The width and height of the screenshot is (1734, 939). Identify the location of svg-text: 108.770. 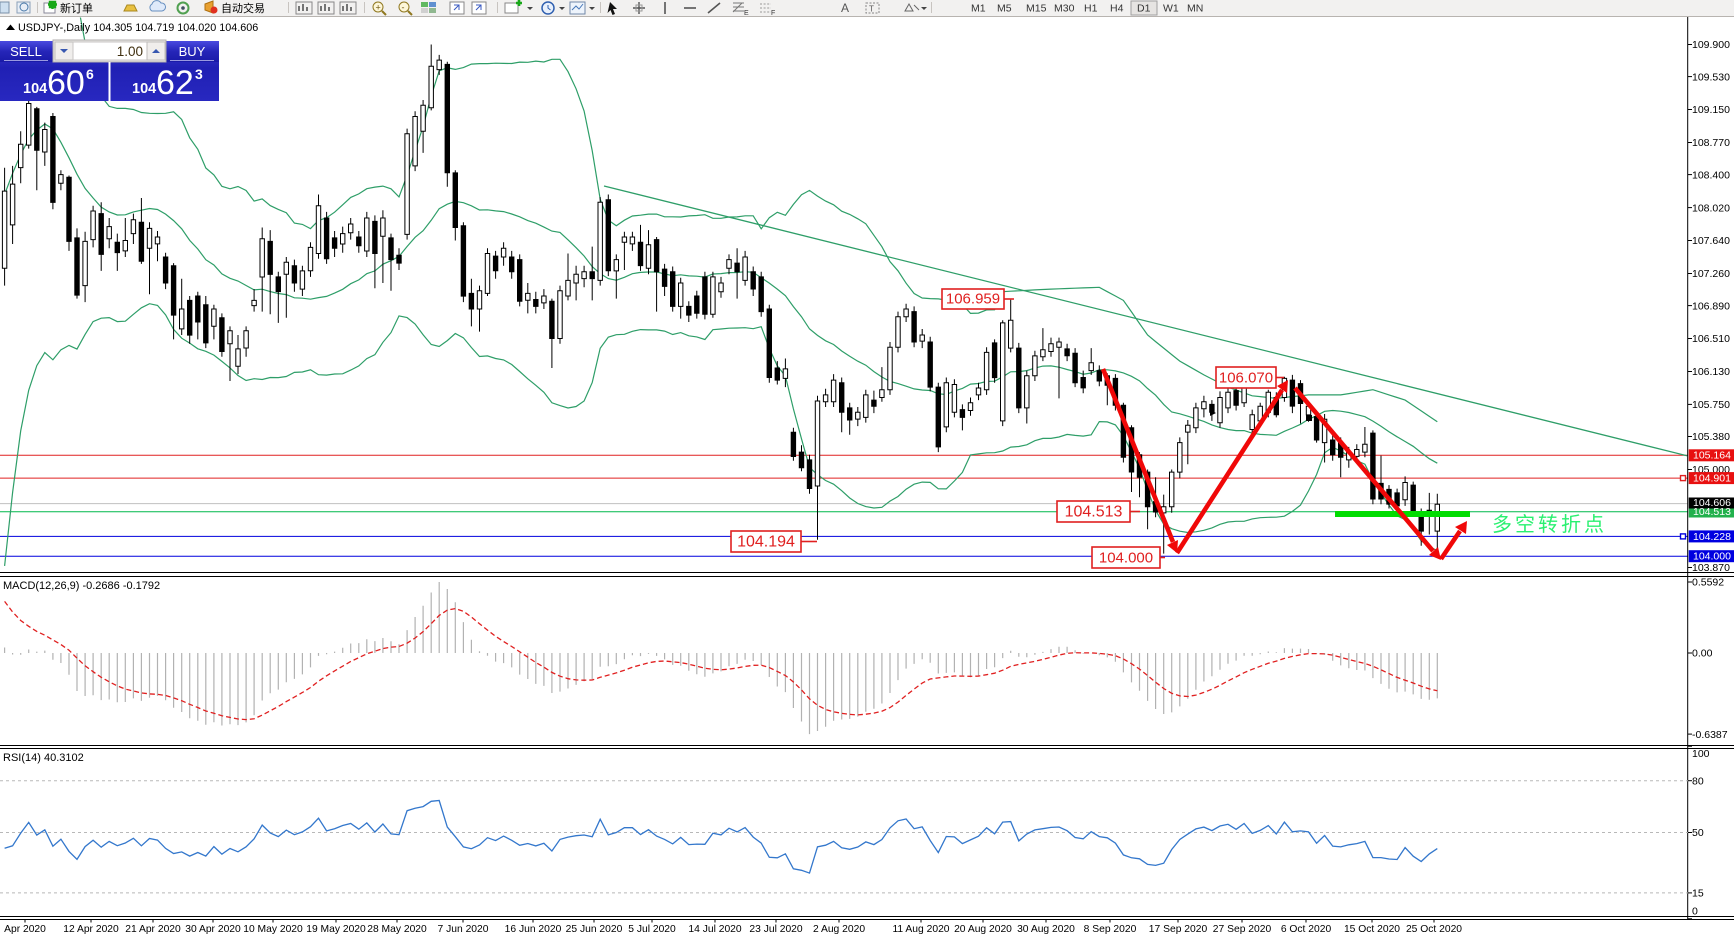
(1711, 143).